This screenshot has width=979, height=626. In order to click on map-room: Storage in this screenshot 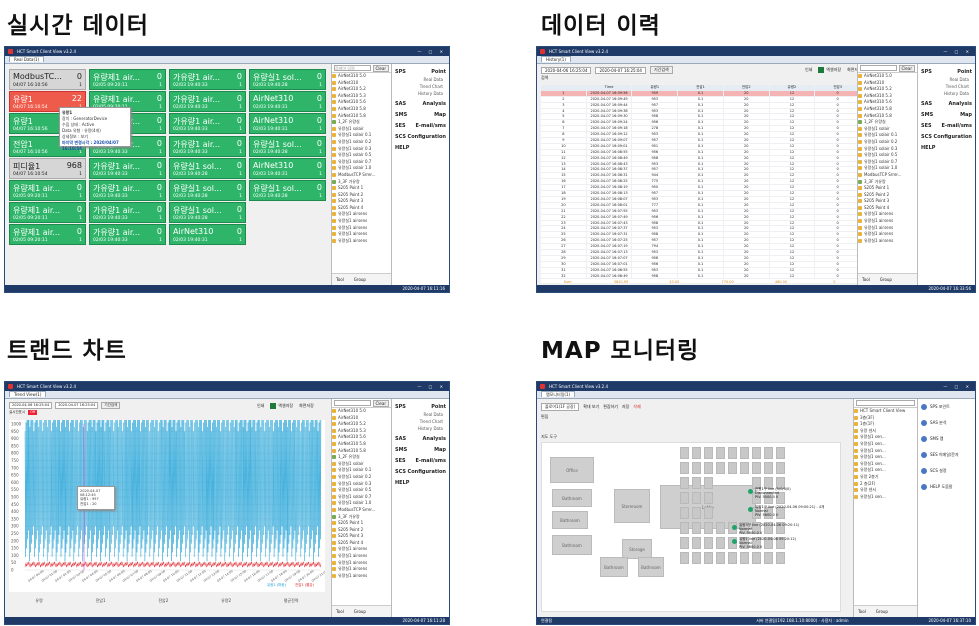, I will do `click(637, 549)`.